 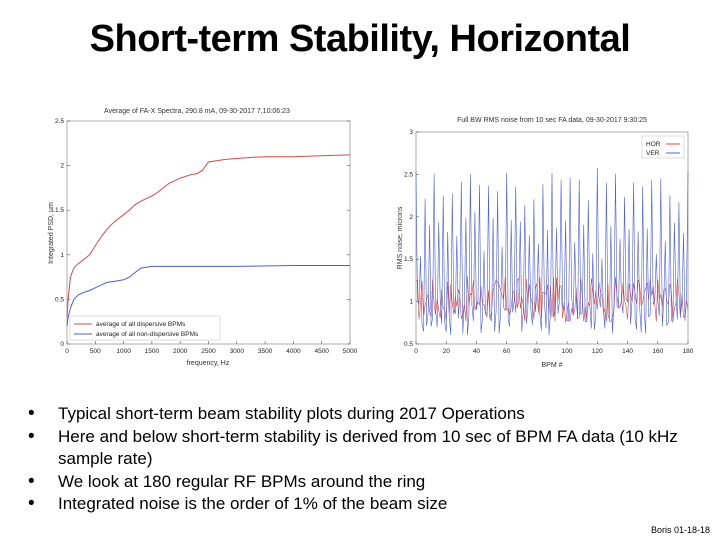 What do you see at coordinates (653, 153) in the screenshot?
I see `legend-entry: VER` at bounding box center [653, 153].